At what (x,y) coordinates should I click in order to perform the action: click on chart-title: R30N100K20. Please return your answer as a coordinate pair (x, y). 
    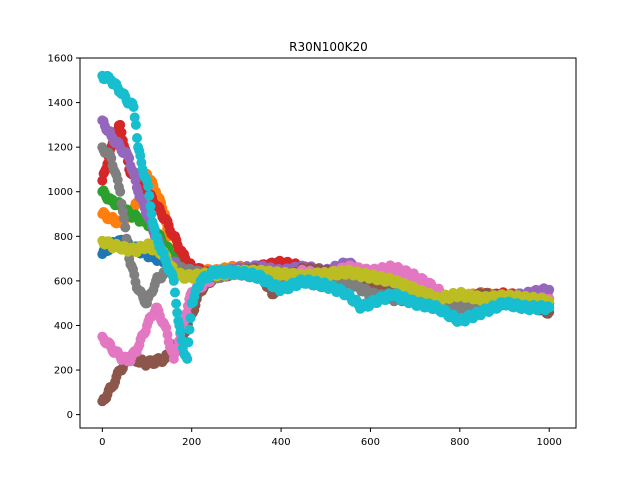
    Looking at the image, I should click on (328, 47).